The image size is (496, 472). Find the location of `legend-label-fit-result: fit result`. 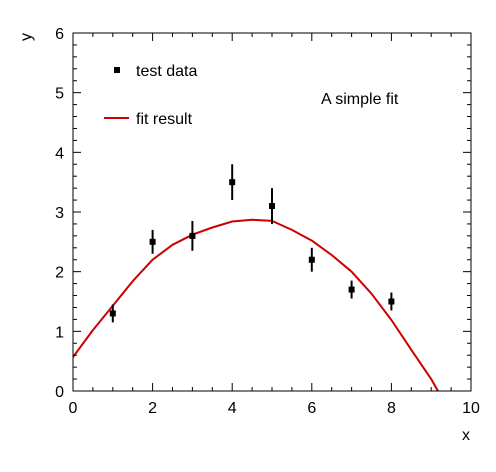

legend-label-fit-result: fit result is located at coordinates (164, 119).